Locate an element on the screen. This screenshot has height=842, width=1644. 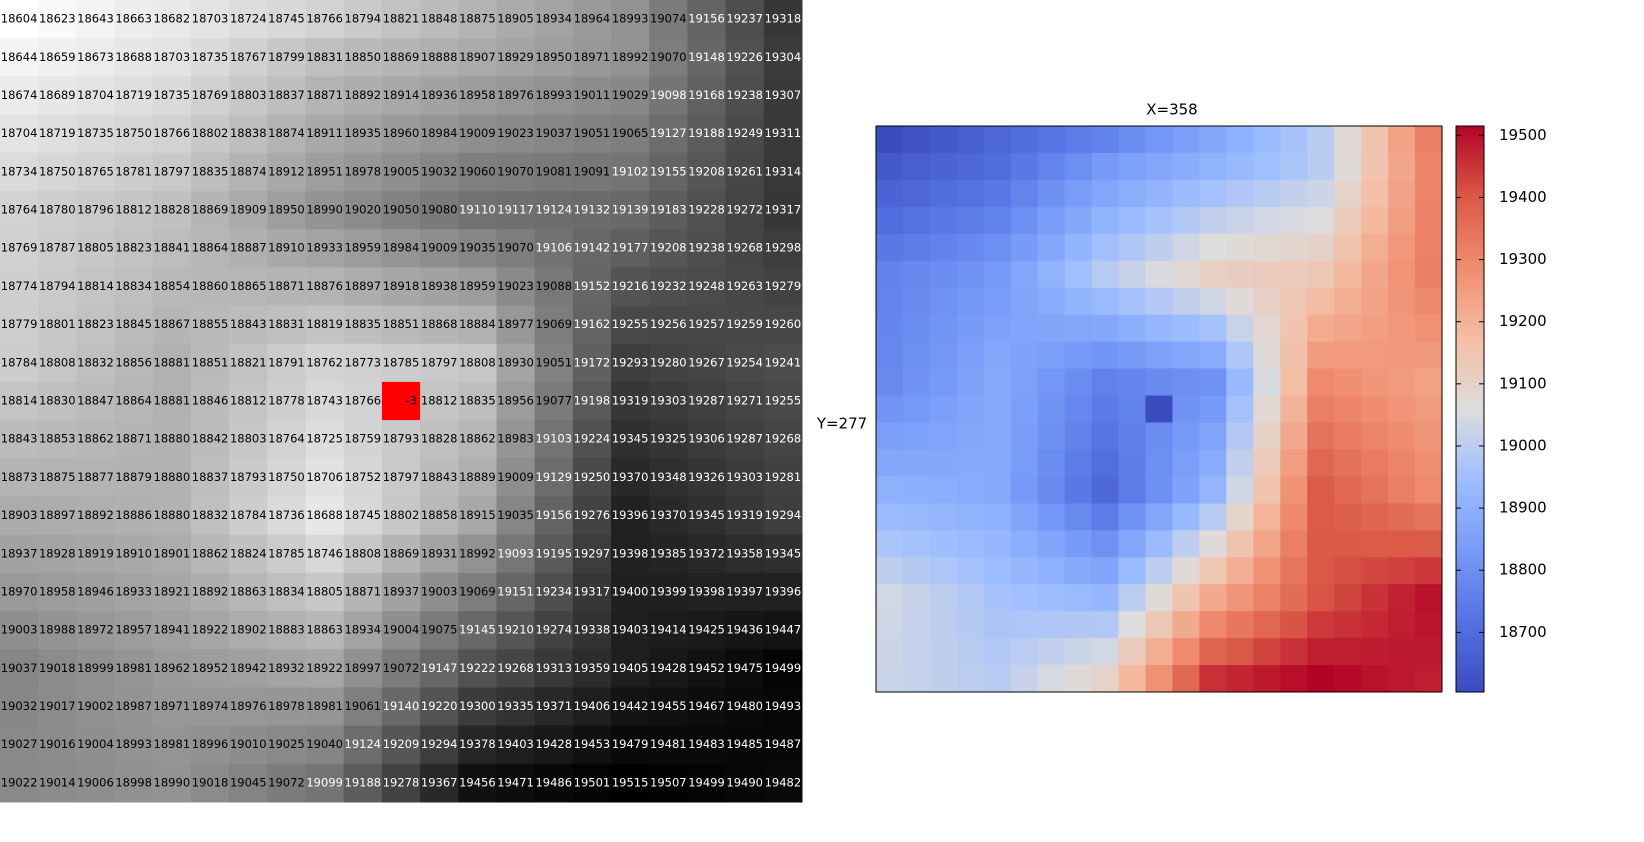
pixel-value: 18919 is located at coordinates (95, 553).